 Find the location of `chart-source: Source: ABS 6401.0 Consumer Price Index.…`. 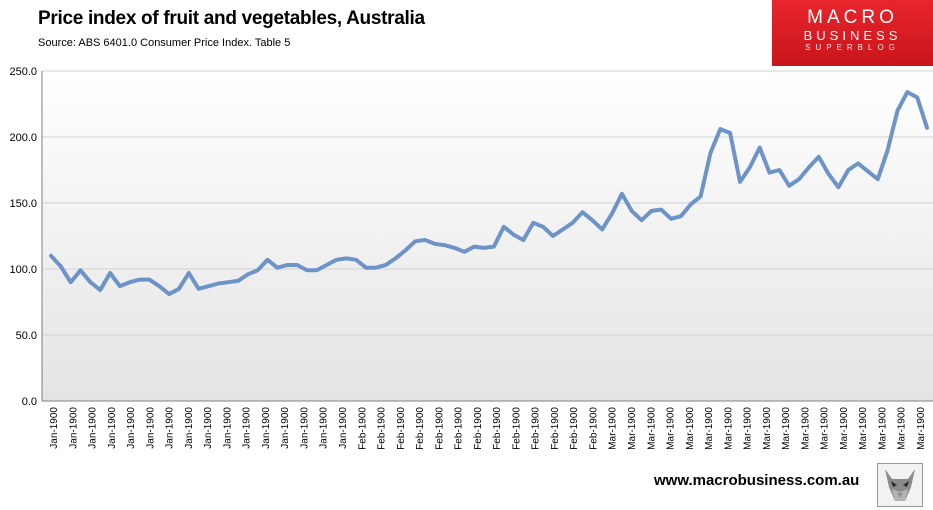

chart-source: Source: ABS 6401.0 Consumer Price Index.… is located at coordinates (164, 43).